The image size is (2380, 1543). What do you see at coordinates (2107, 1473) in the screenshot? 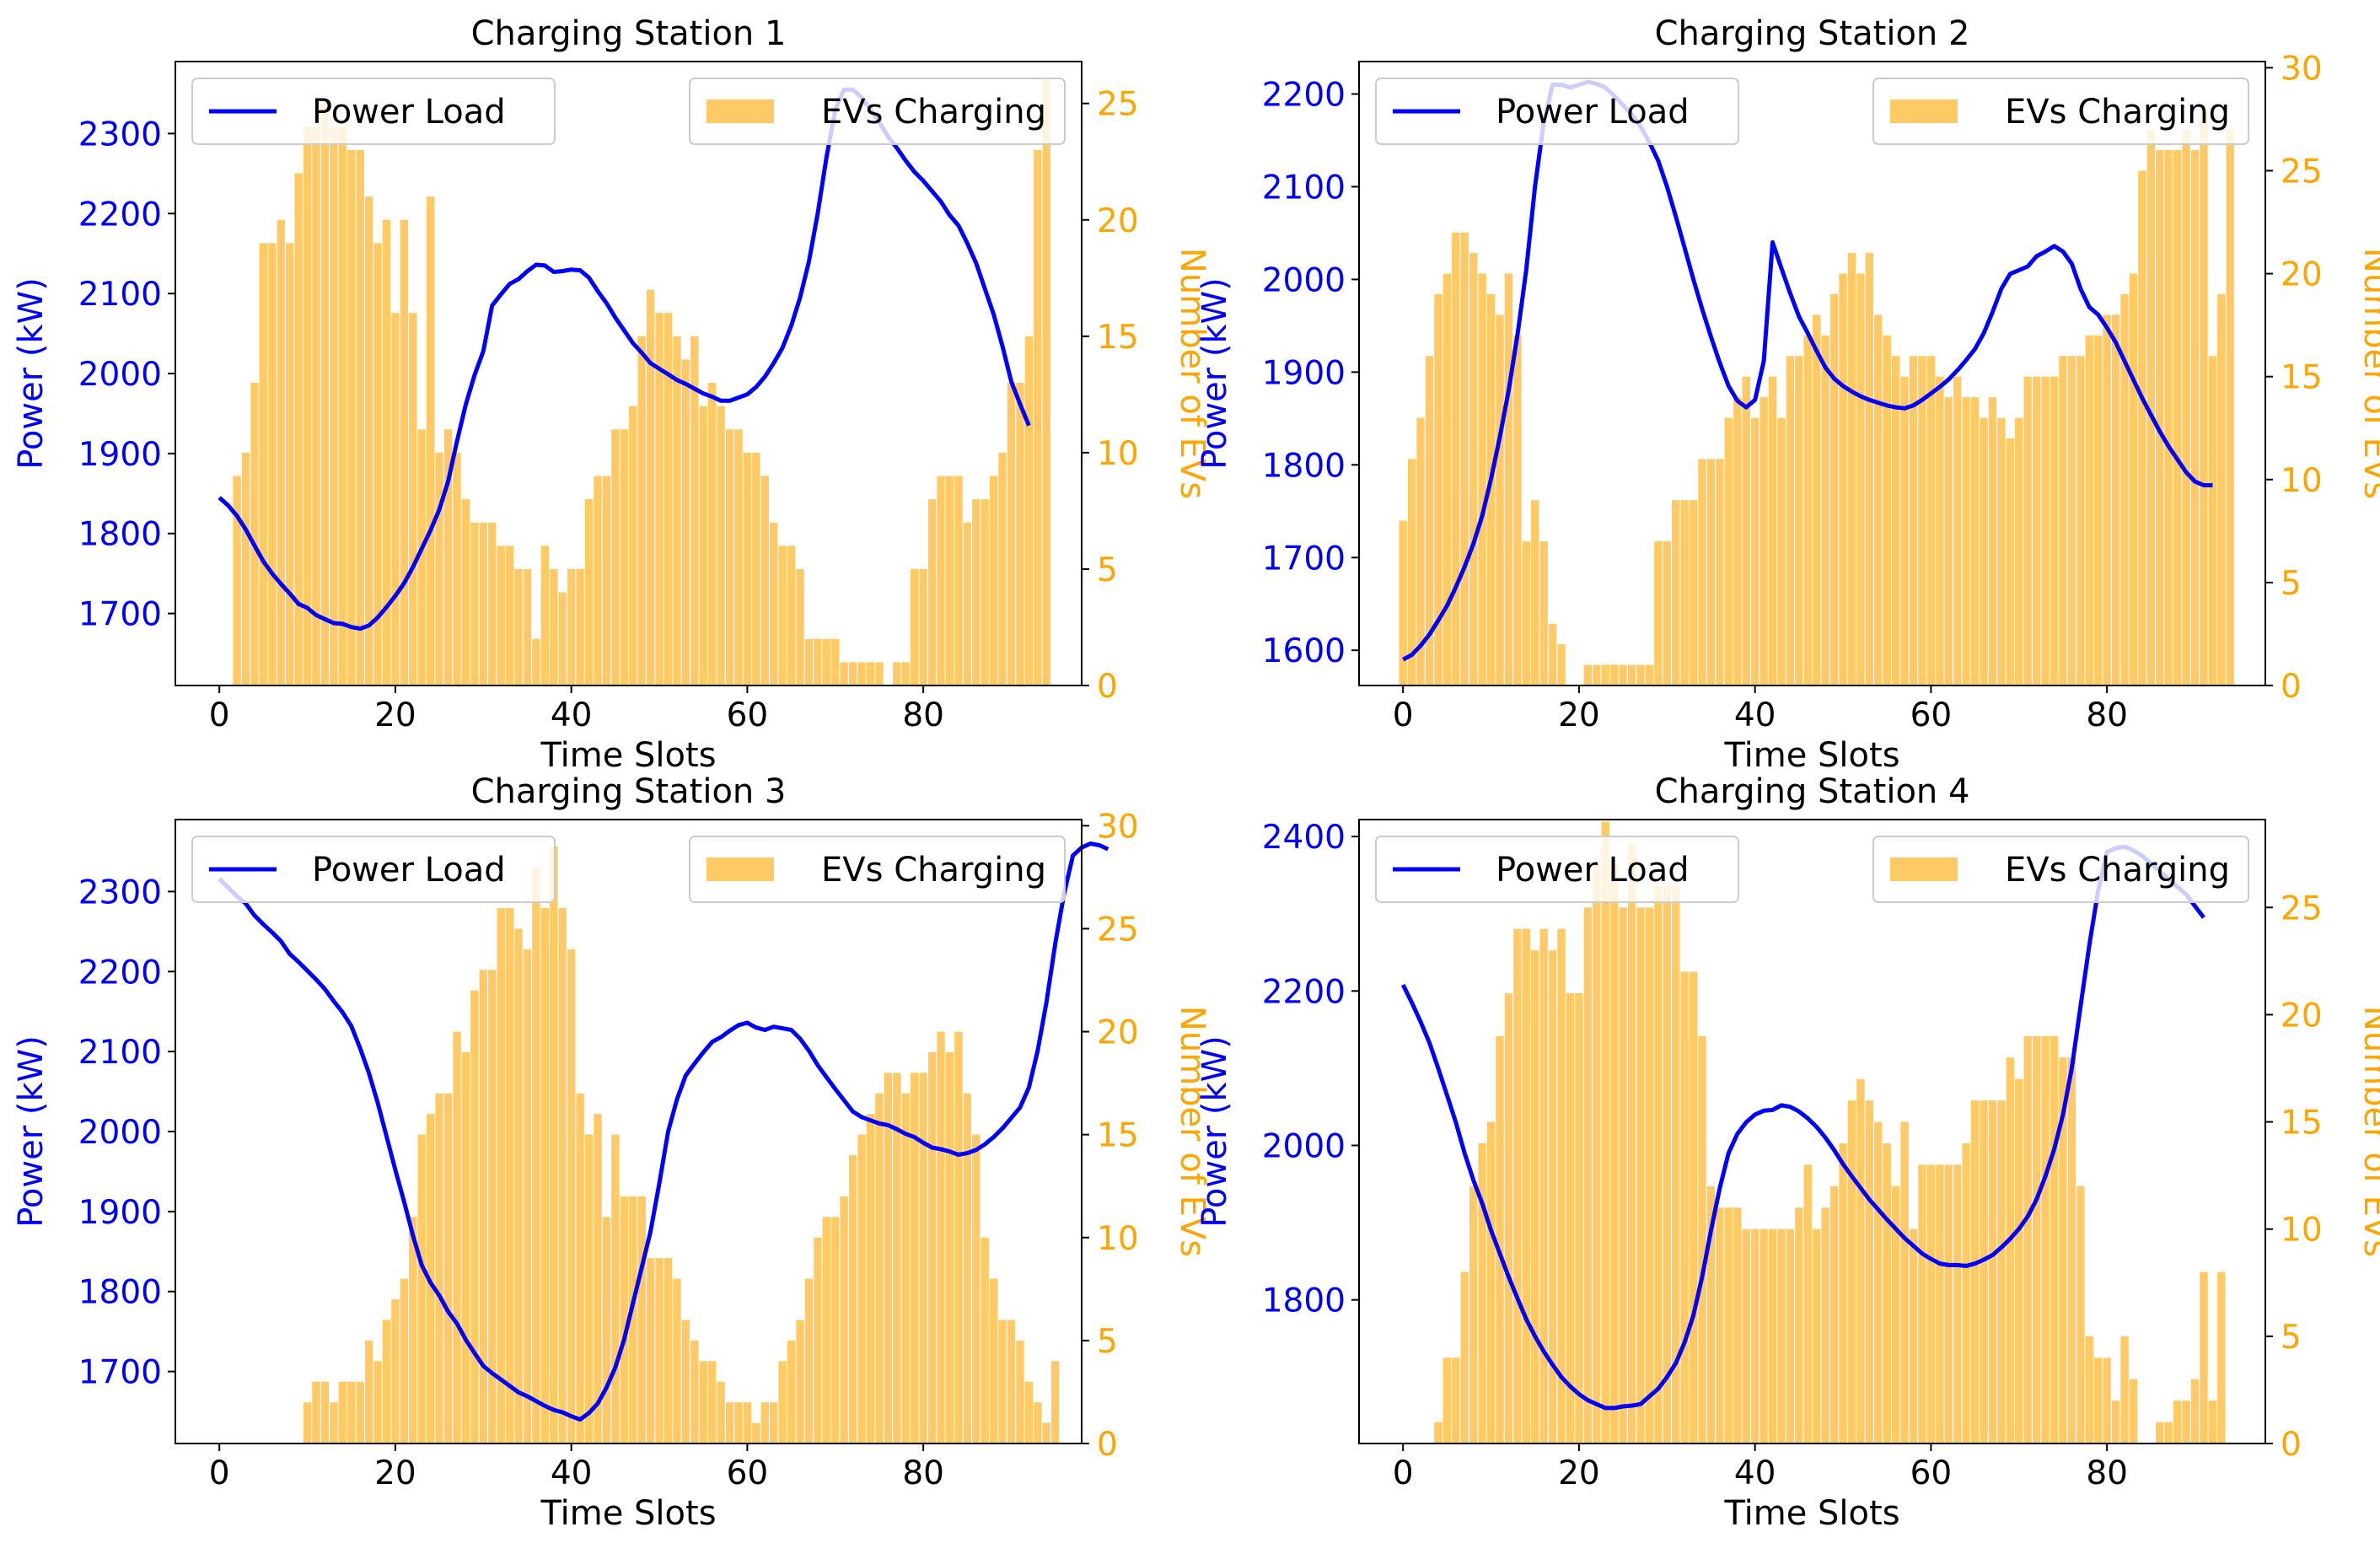
I see `x-tick-label: 80` at bounding box center [2107, 1473].